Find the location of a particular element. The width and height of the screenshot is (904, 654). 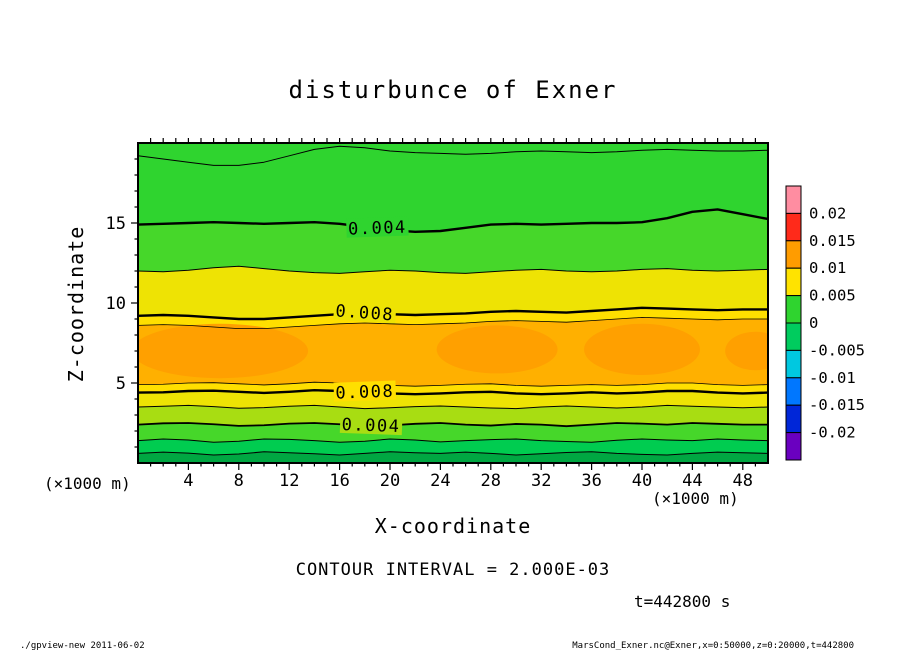

colorbar-label: -0.015 is located at coordinates (837, 405).